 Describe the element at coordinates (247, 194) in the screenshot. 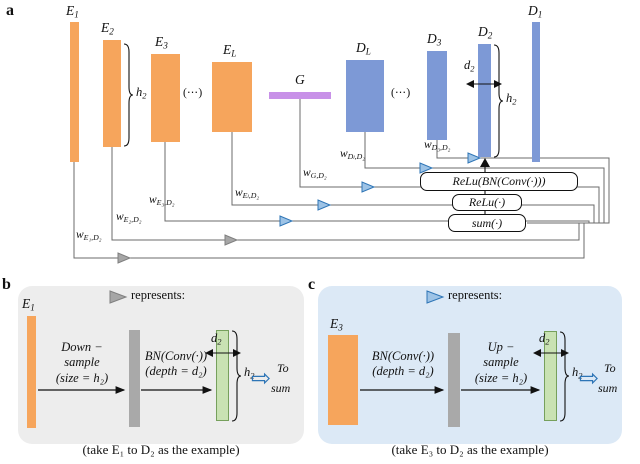

I see `weight-label-eL-d2: wEₗ,D₂` at that location.